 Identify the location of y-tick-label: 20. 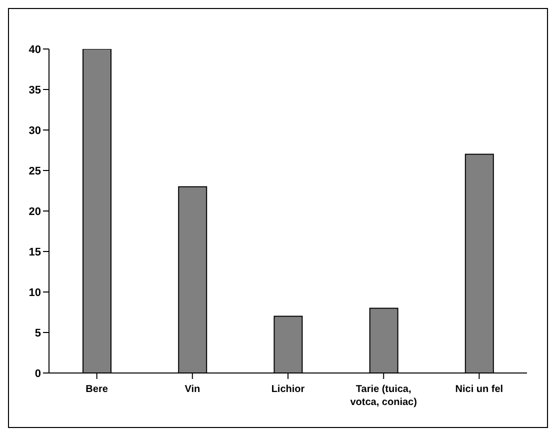
(34, 212).